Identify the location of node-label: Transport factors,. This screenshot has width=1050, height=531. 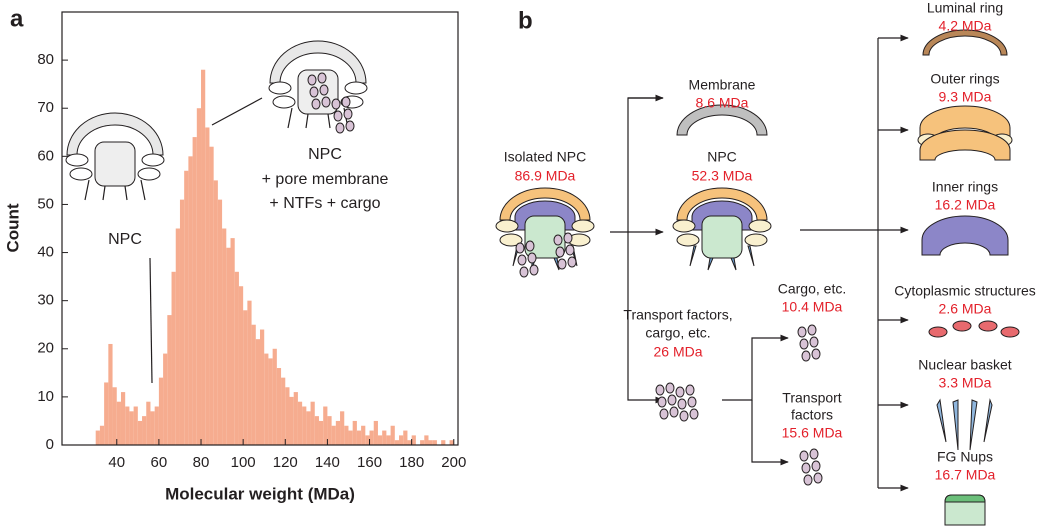
(677, 315).